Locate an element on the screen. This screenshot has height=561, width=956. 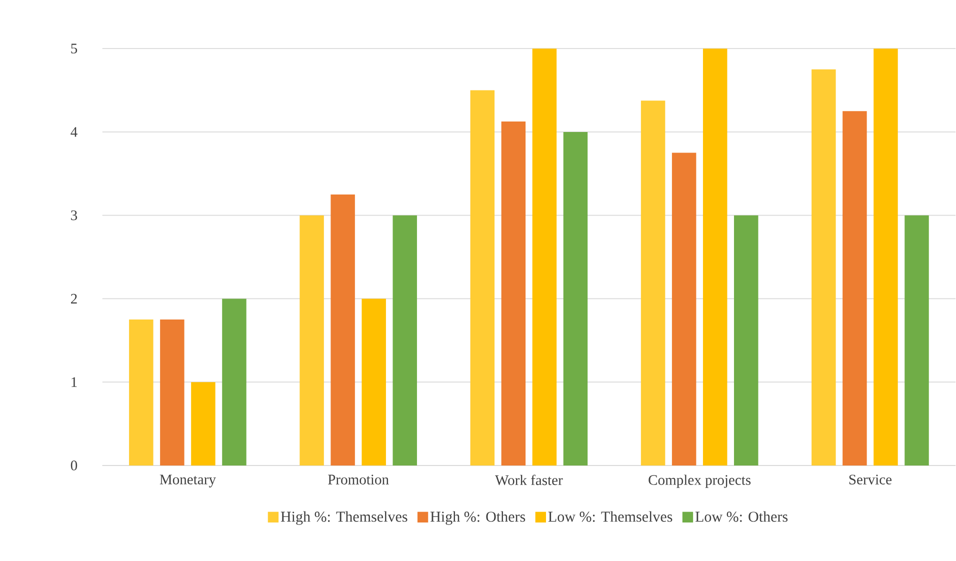
y-tick-label: 2 is located at coordinates (73, 299).